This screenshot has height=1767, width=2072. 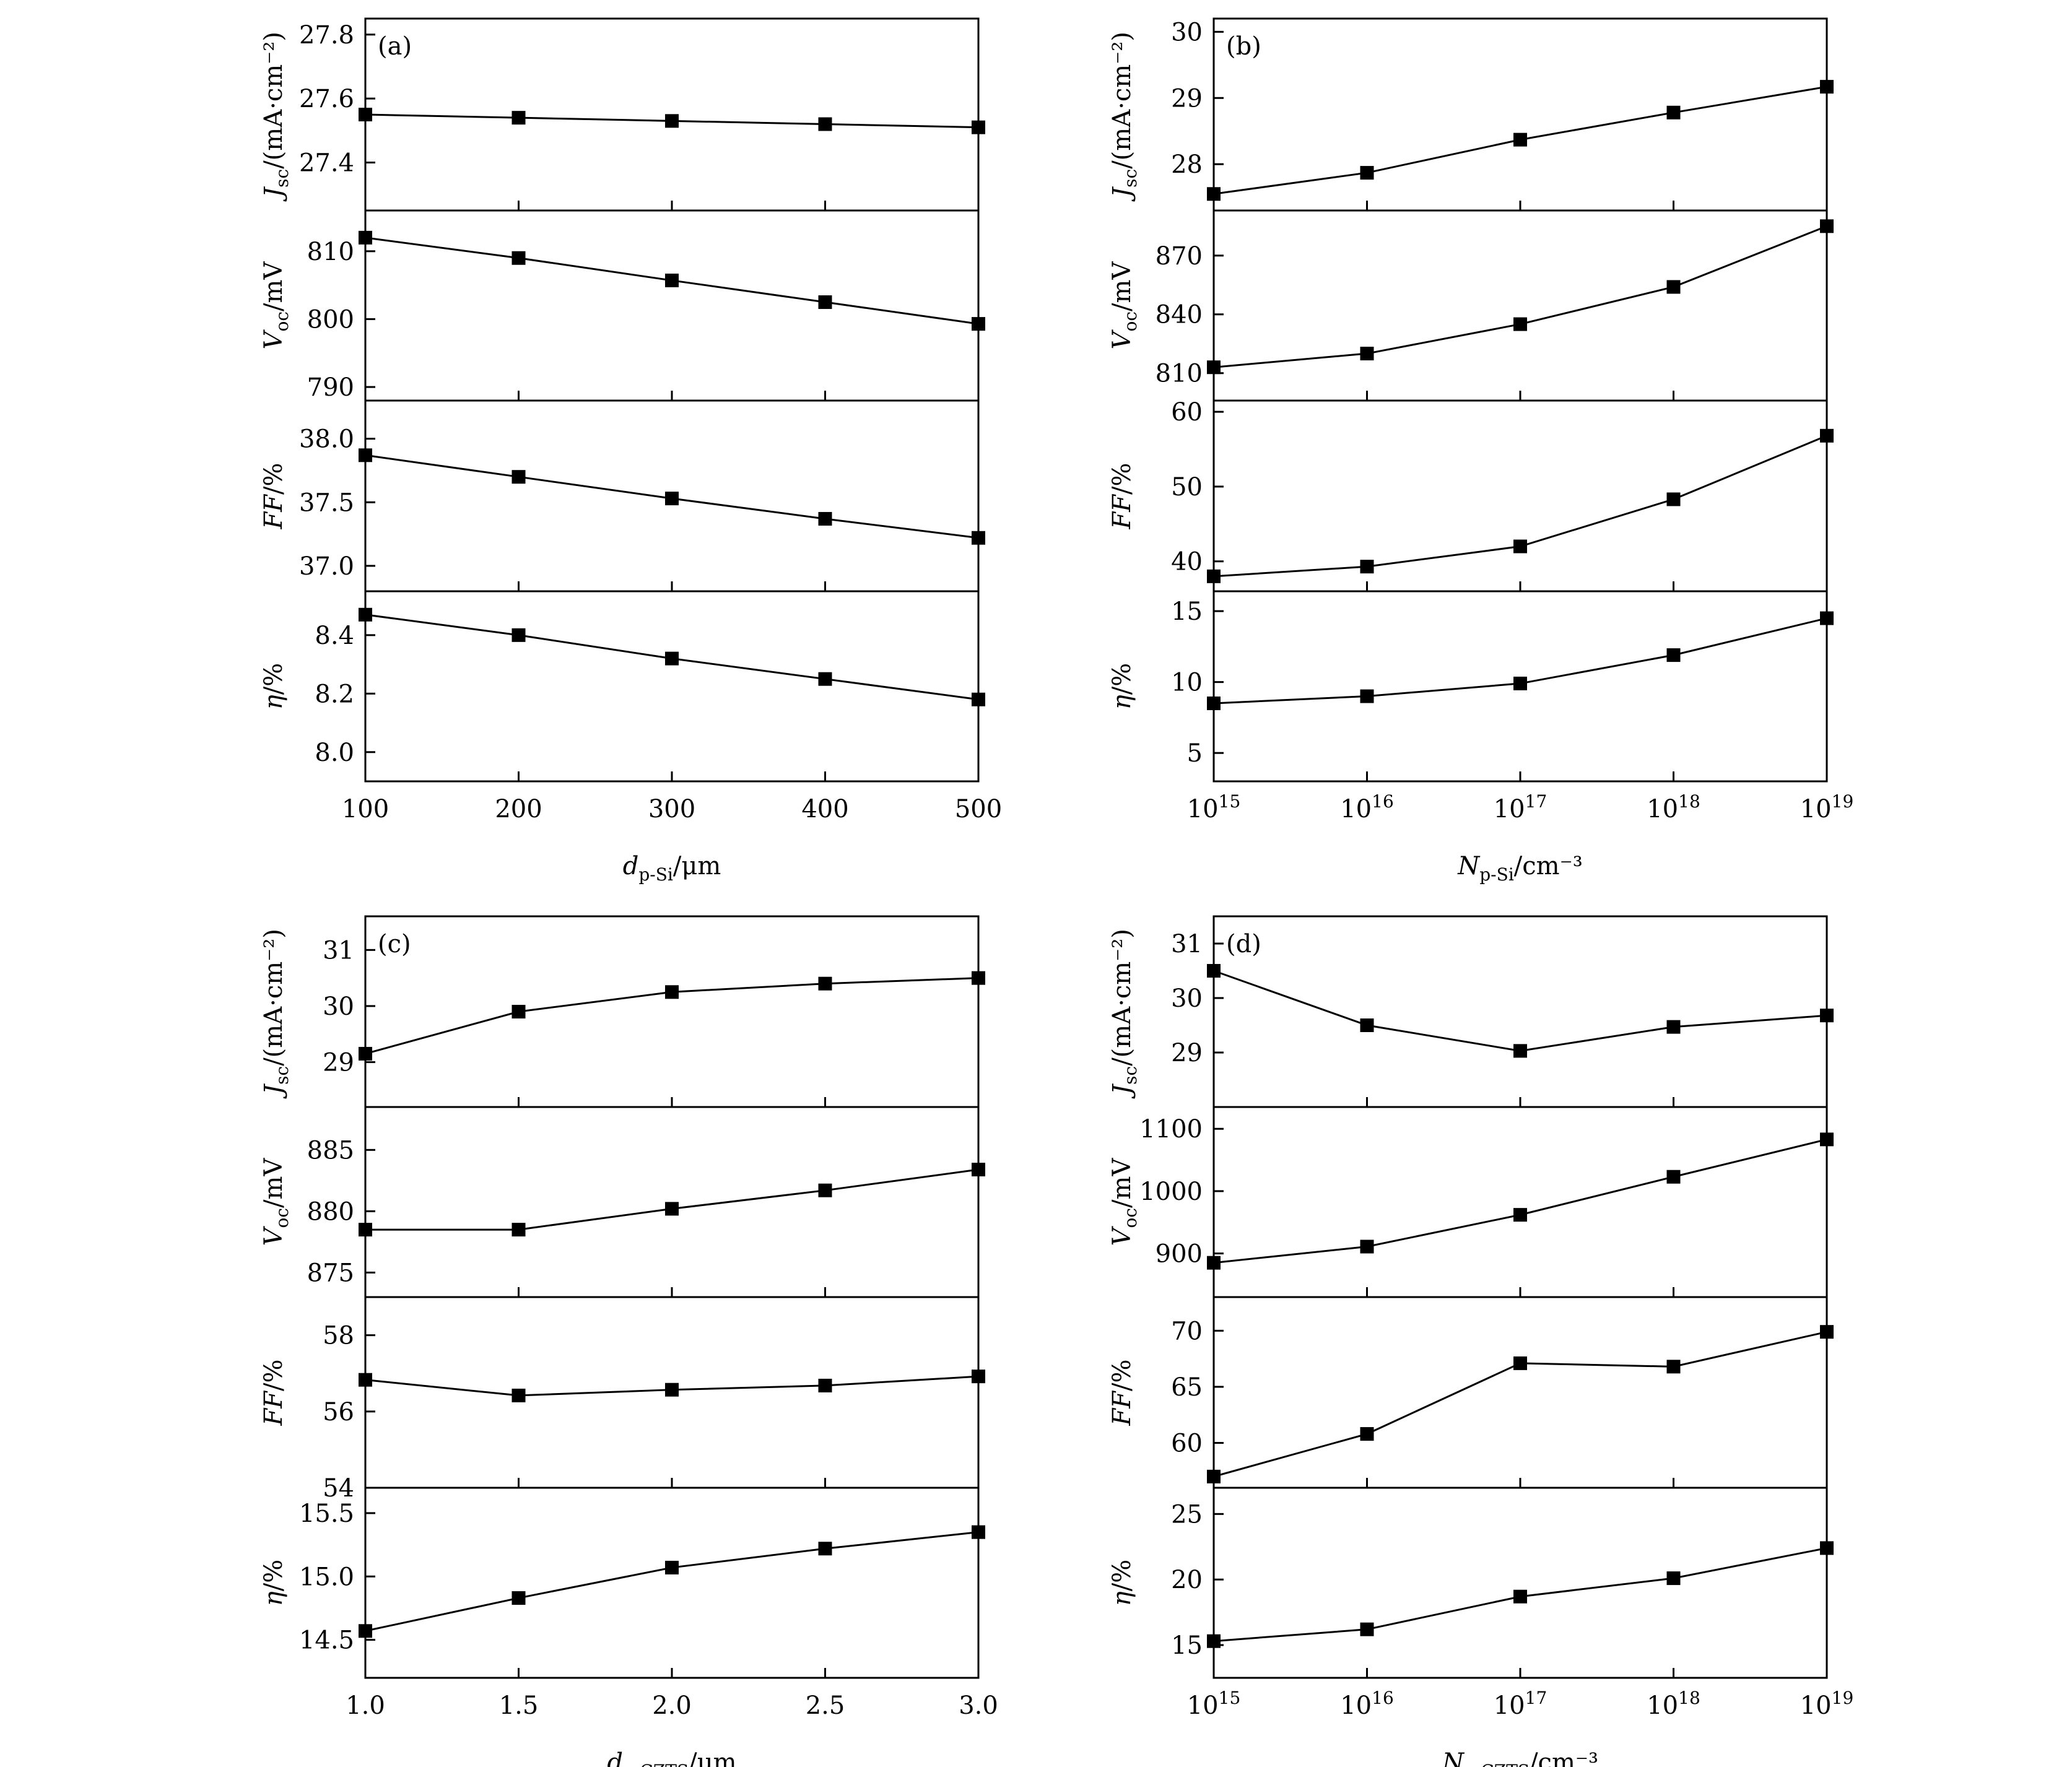 What do you see at coordinates (672, 869) in the screenshot?
I see `x-axis-label: dp-Si/μm` at bounding box center [672, 869].